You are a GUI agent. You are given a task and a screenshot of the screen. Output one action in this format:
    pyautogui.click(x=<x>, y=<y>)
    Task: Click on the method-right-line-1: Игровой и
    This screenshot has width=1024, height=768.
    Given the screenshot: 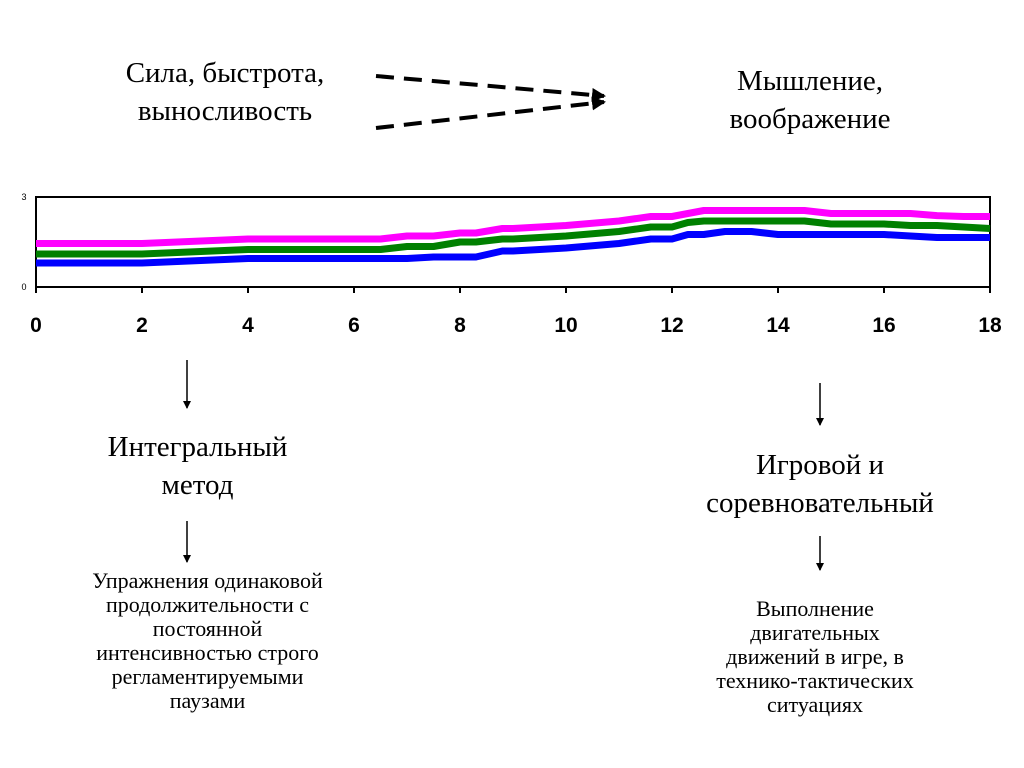 What is the action you would take?
    pyautogui.click(x=820, y=465)
    